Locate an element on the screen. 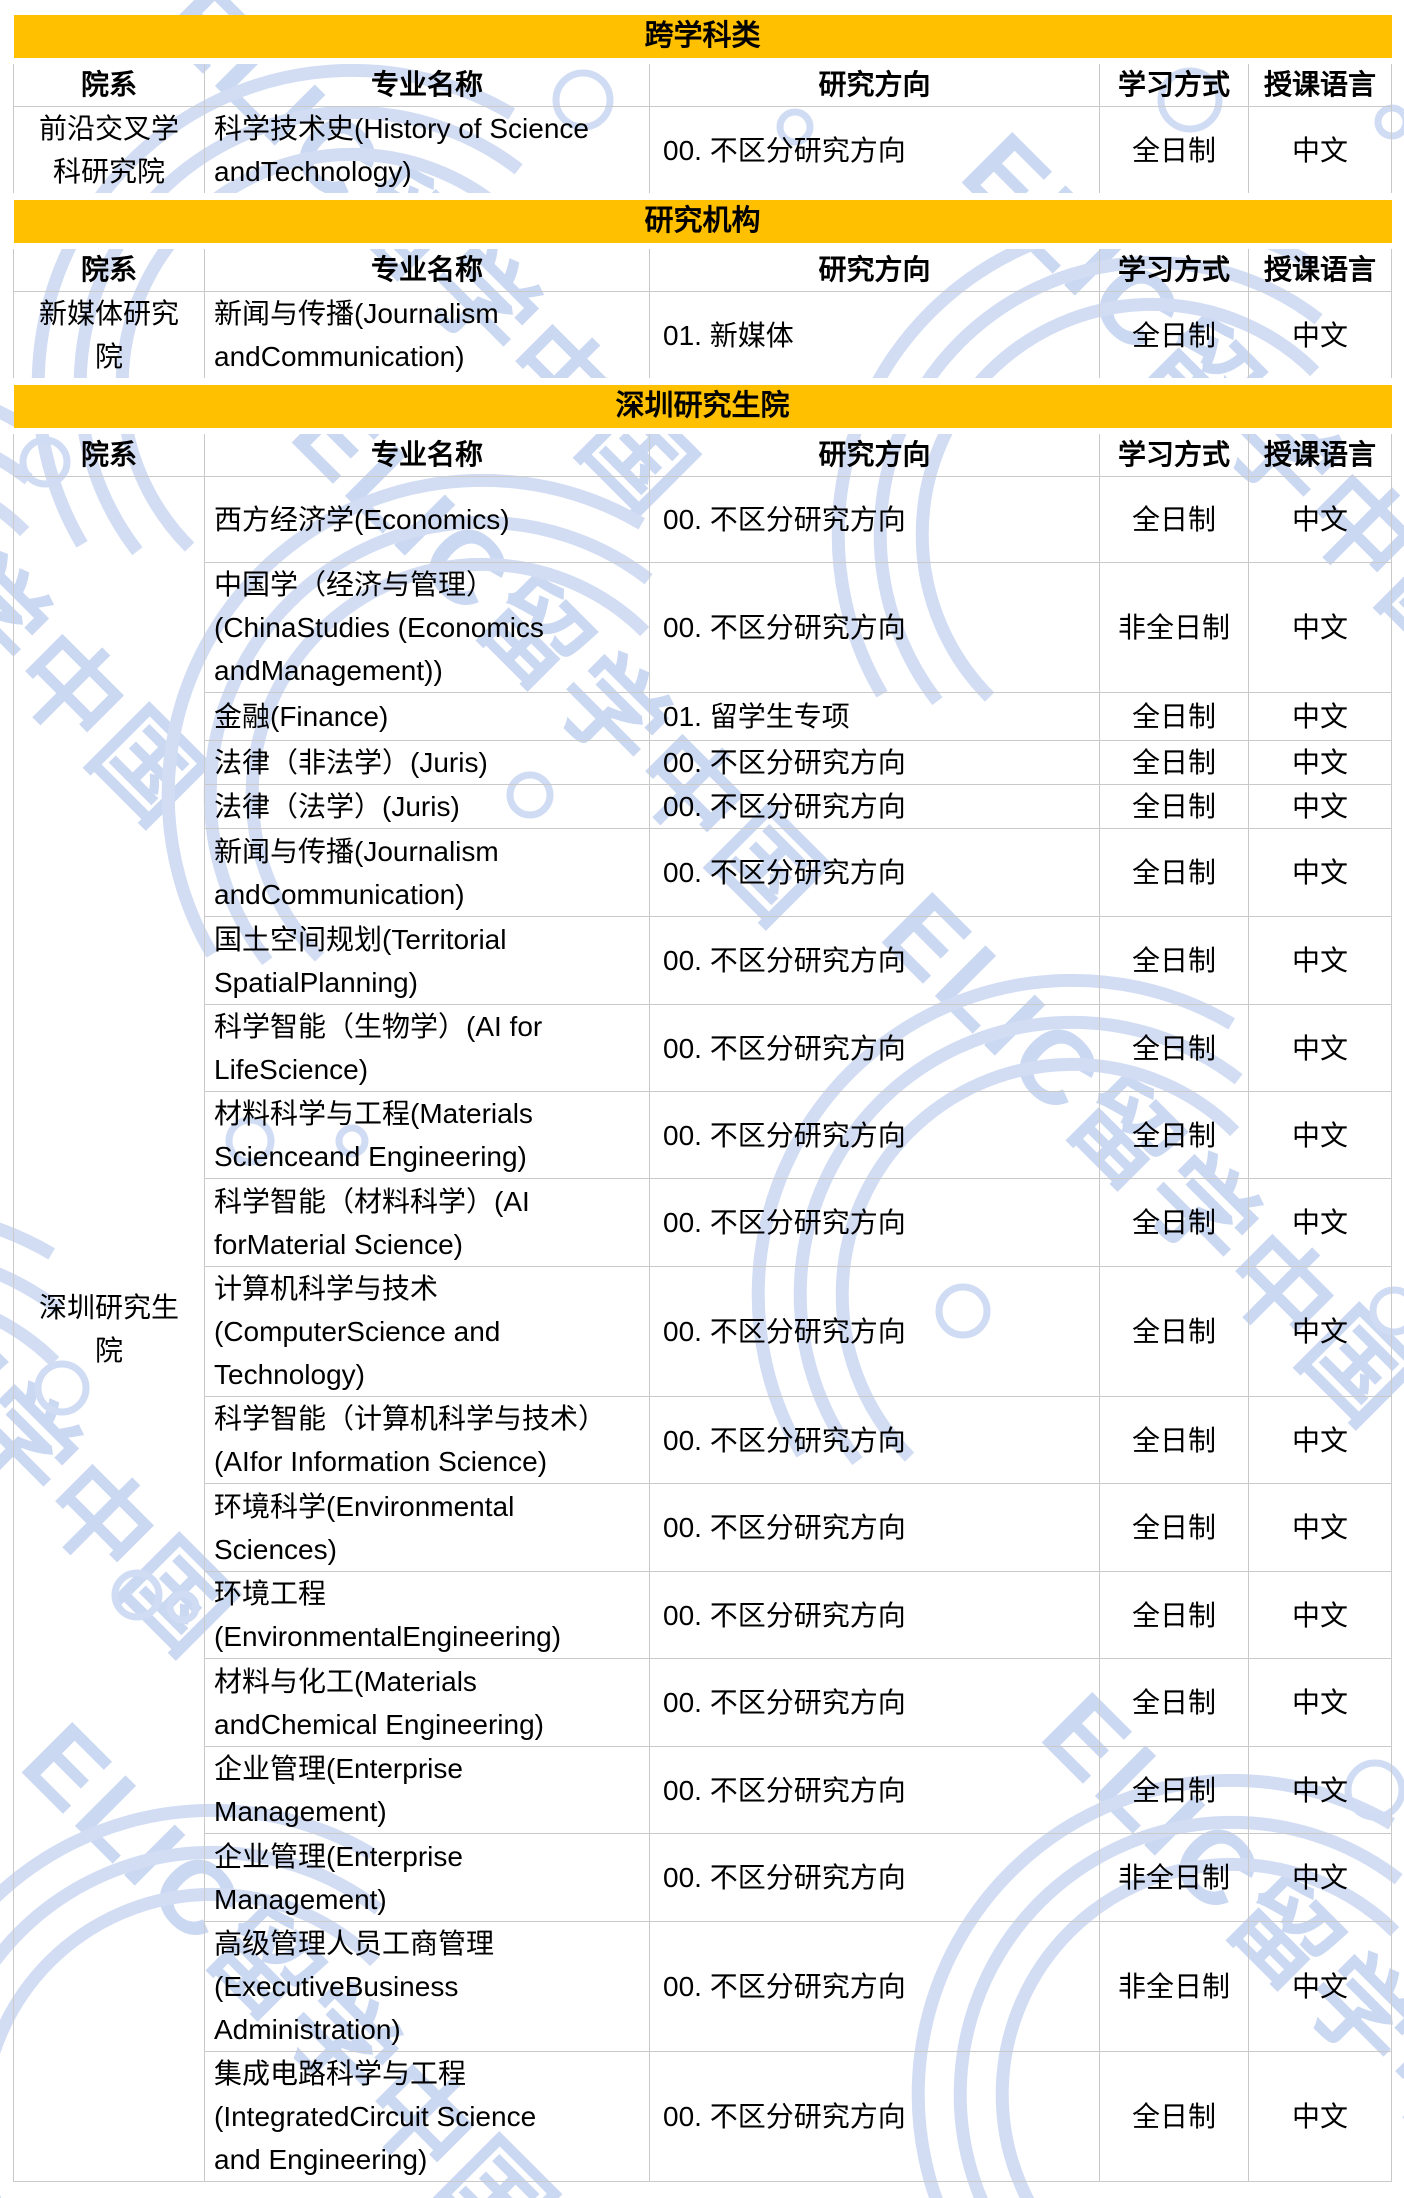 This screenshot has height=2198, width=1404. section-band-title: 跨学科类 is located at coordinates (702, 39).